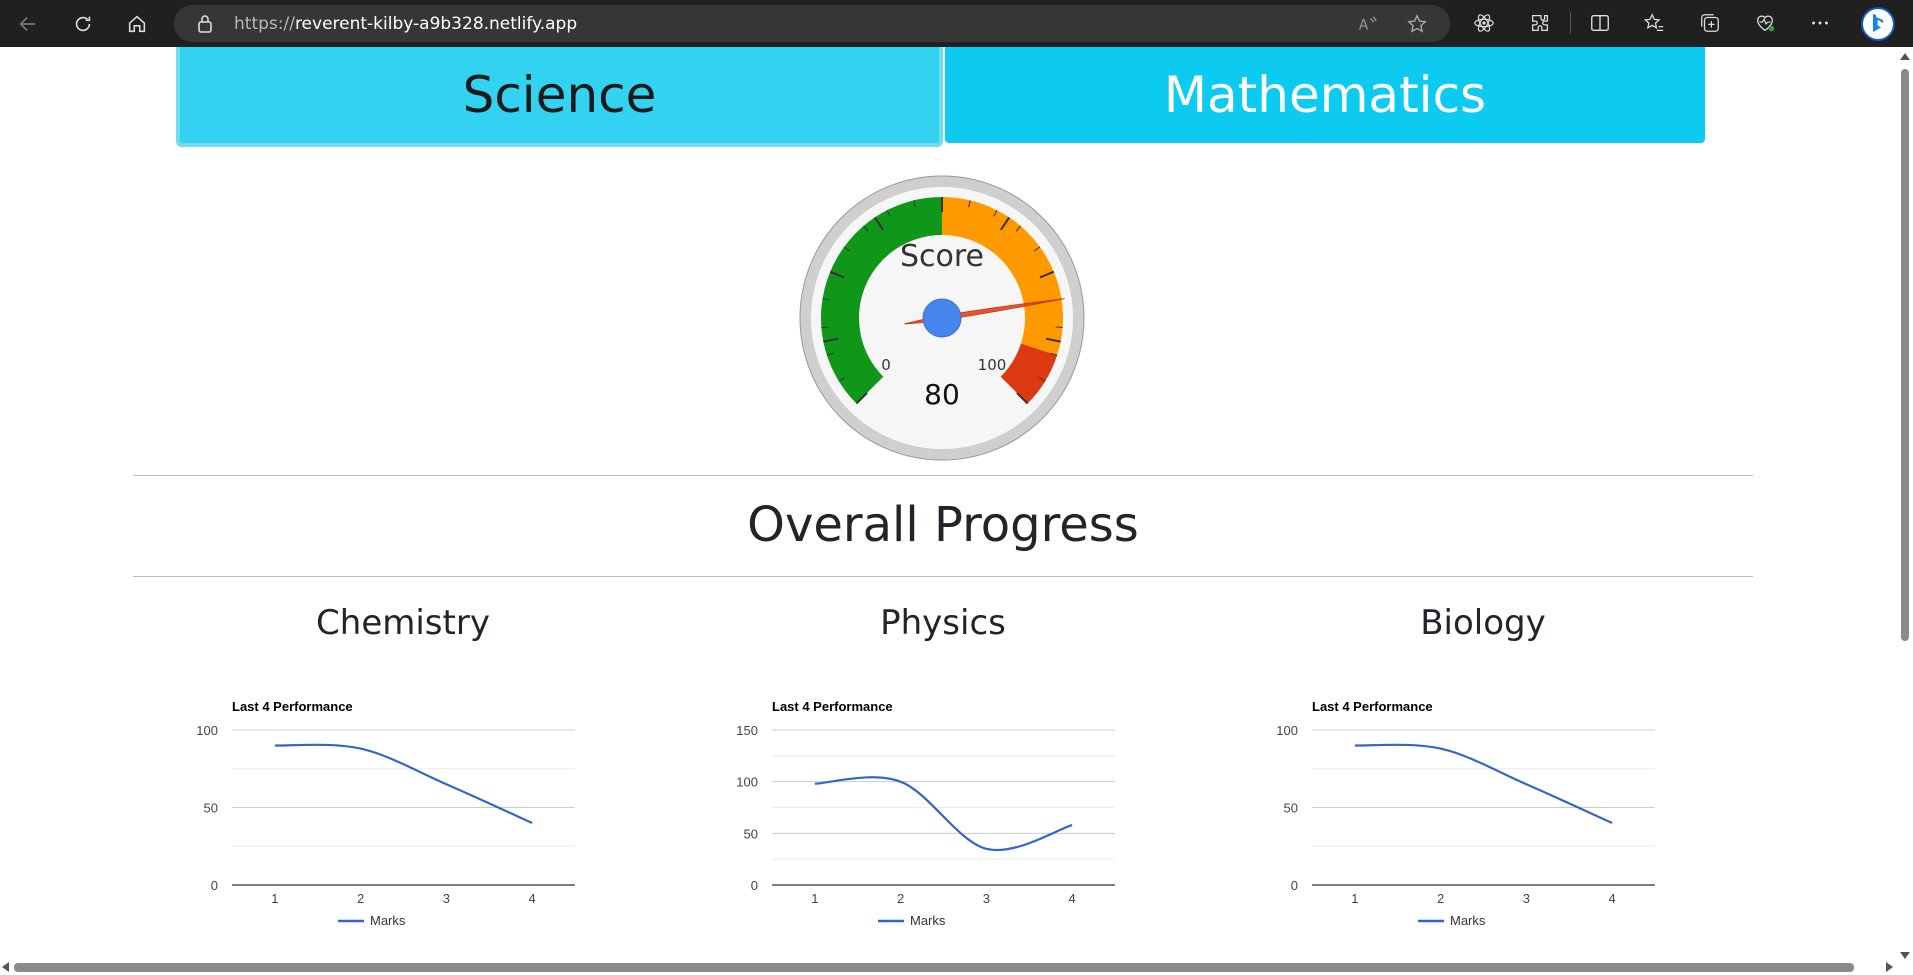 The height and width of the screenshot is (975, 1913). Describe the element at coordinates (1905, 56) in the screenshot. I see `scroll-up-icon` at that location.